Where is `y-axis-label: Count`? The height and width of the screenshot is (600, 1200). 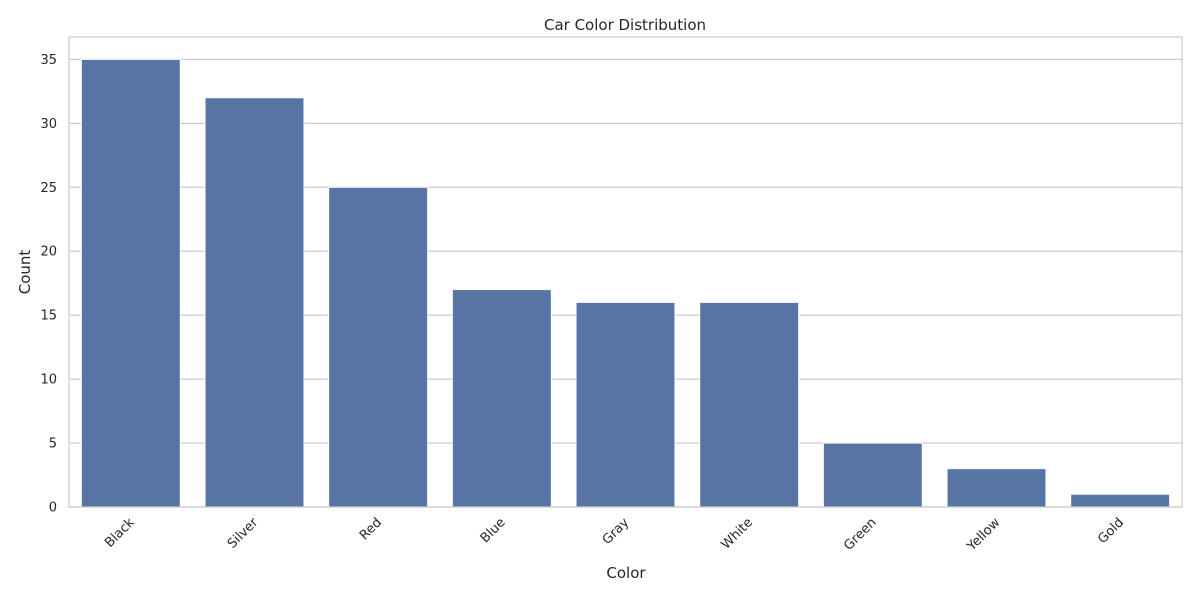
y-axis-label: Count is located at coordinates (25, 272).